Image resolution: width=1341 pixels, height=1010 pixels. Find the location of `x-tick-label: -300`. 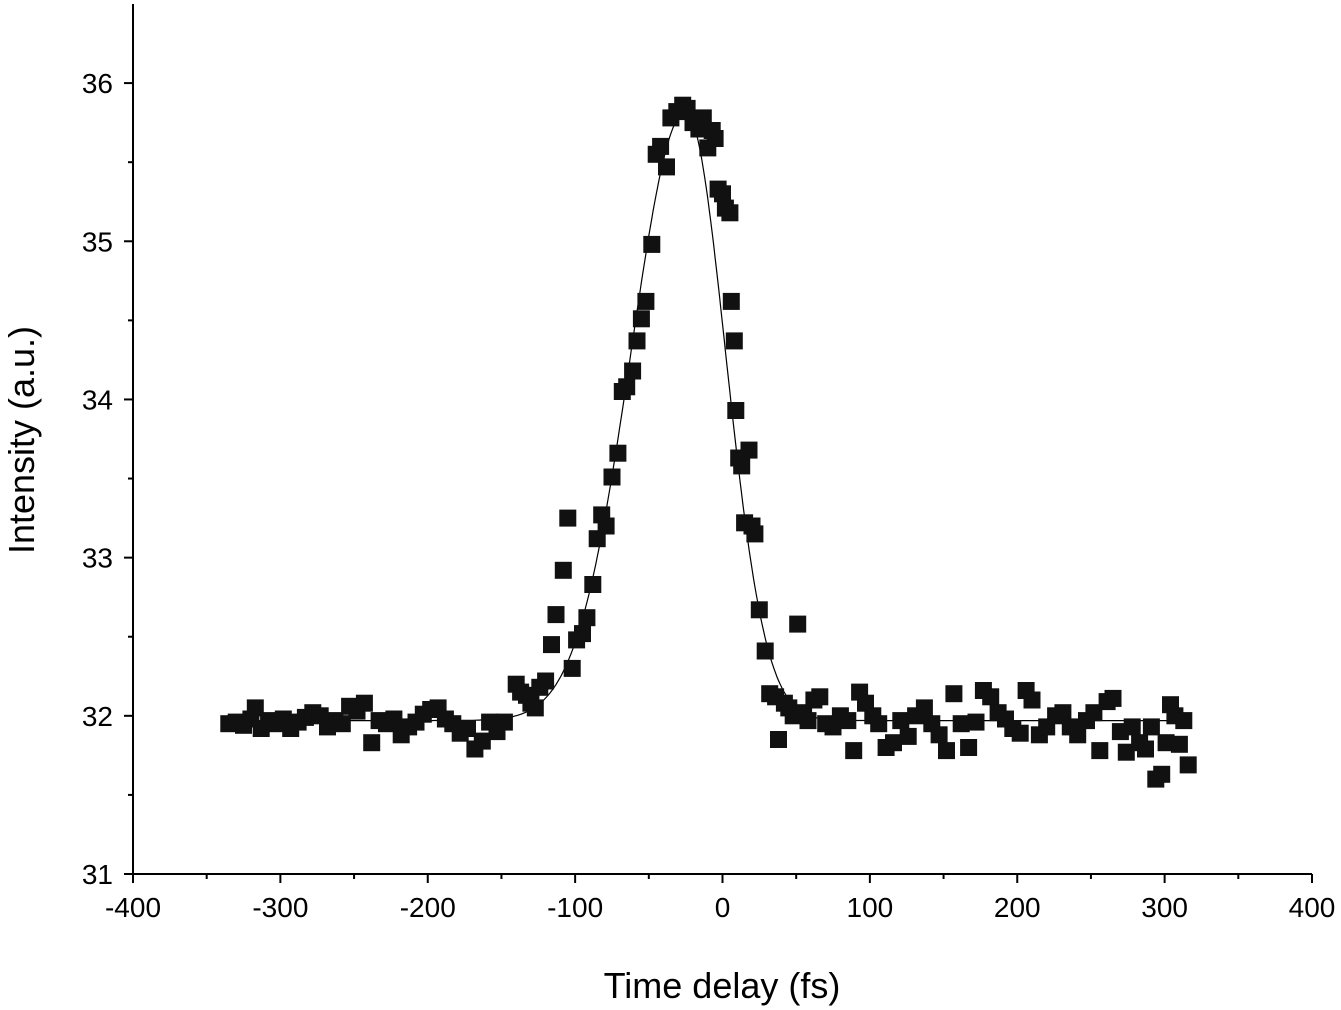

x-tick-label: -300 is located at coordinates (280, 907).